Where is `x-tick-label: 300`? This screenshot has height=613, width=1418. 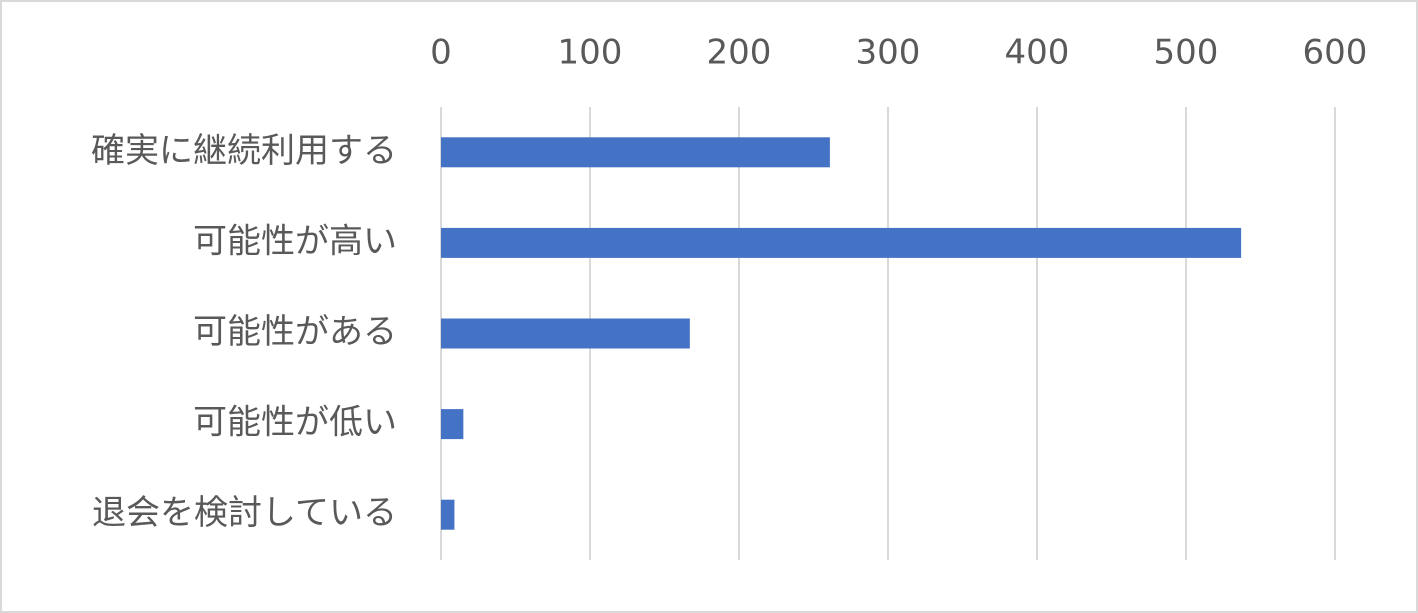 x-tick-label: 300 is located at coordinates (888, 53).